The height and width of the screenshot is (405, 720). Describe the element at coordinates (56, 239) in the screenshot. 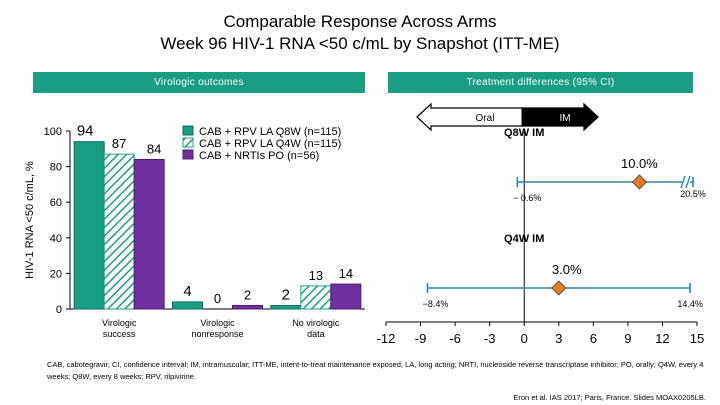

I see `y-tick-label: 40` at that location.